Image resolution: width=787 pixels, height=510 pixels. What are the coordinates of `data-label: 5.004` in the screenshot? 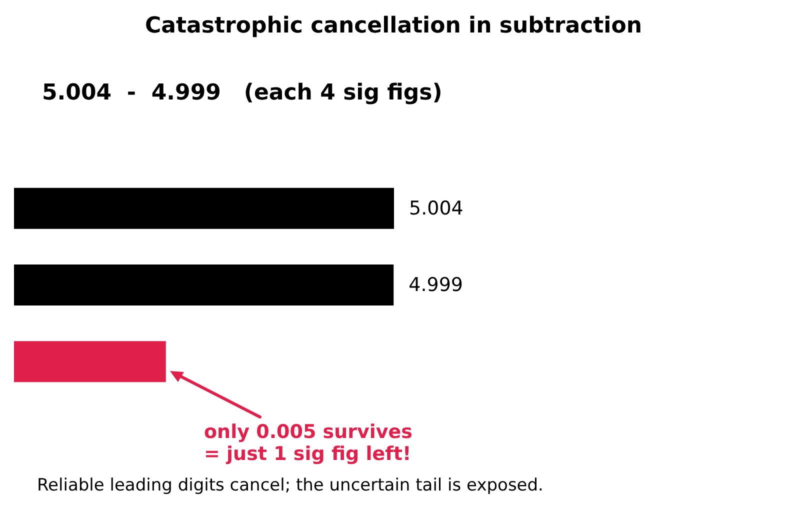 It's located at (436, 208).